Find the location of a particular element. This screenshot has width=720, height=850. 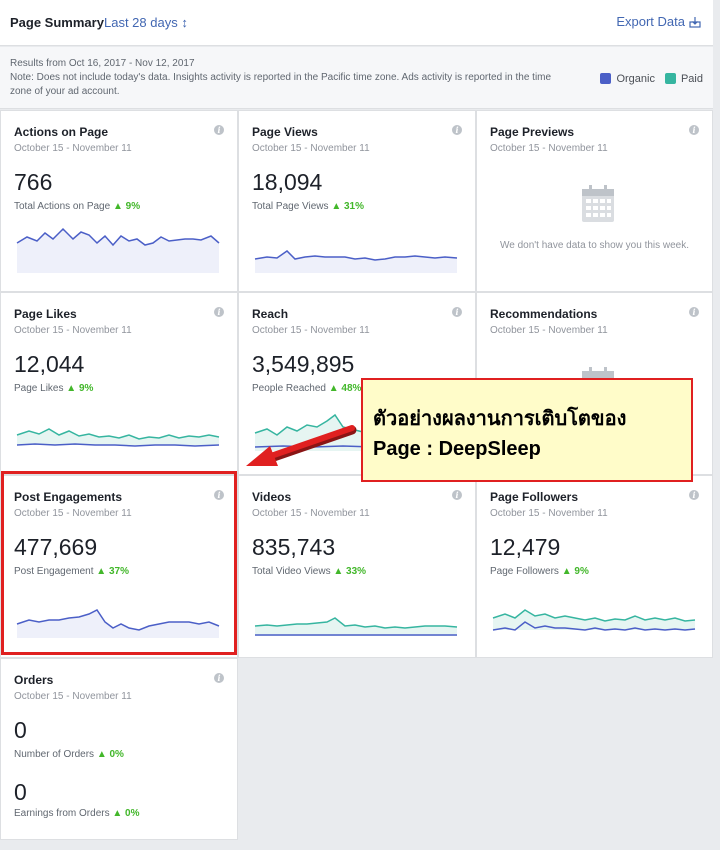

organic-swatch is located at coordinates (606, 78).